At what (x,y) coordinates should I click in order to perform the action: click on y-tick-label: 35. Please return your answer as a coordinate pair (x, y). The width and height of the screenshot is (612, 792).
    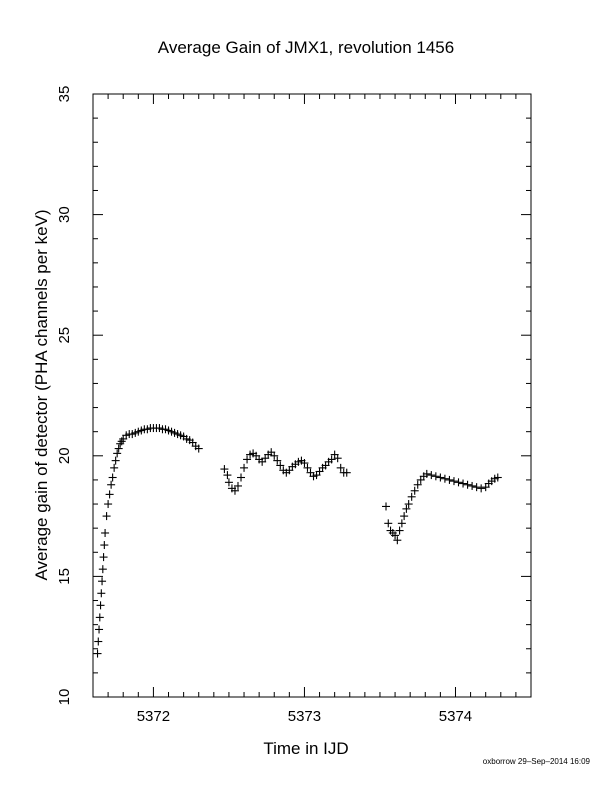
    Looking at the image, I should click on (64, 94).